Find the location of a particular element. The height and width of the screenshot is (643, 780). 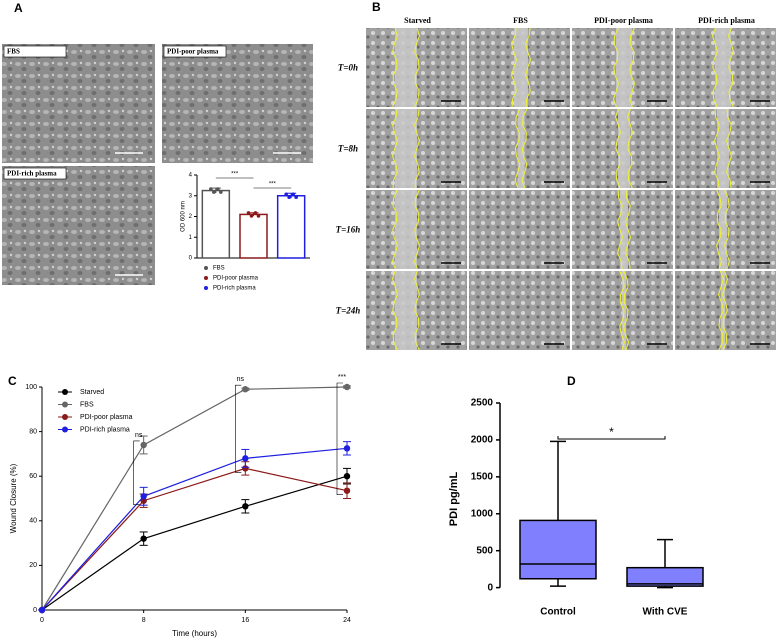

y-tick-label: 1000 is located at coordinates (482, 513).